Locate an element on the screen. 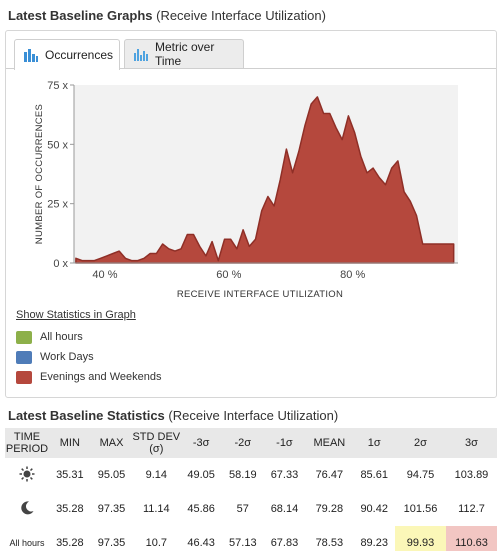 This screenshot has width=502, height=551. tab-metric-over-time: Metric over Time is located at coordinates (184, 53).